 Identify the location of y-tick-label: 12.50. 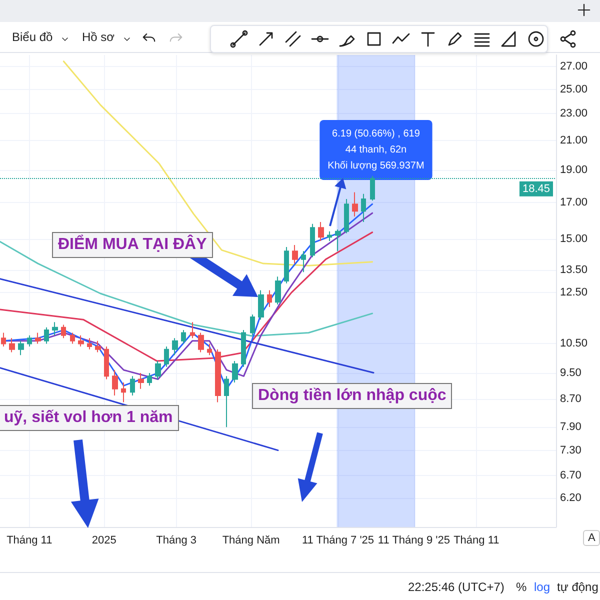
(574, 292).